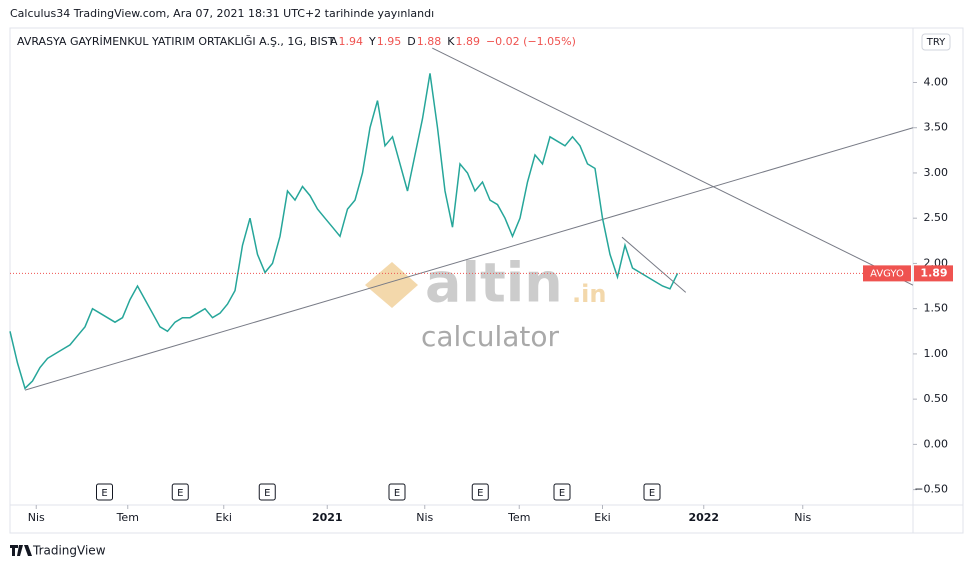  I want to click on watermark: altin .in calculator, so click(485, 302).